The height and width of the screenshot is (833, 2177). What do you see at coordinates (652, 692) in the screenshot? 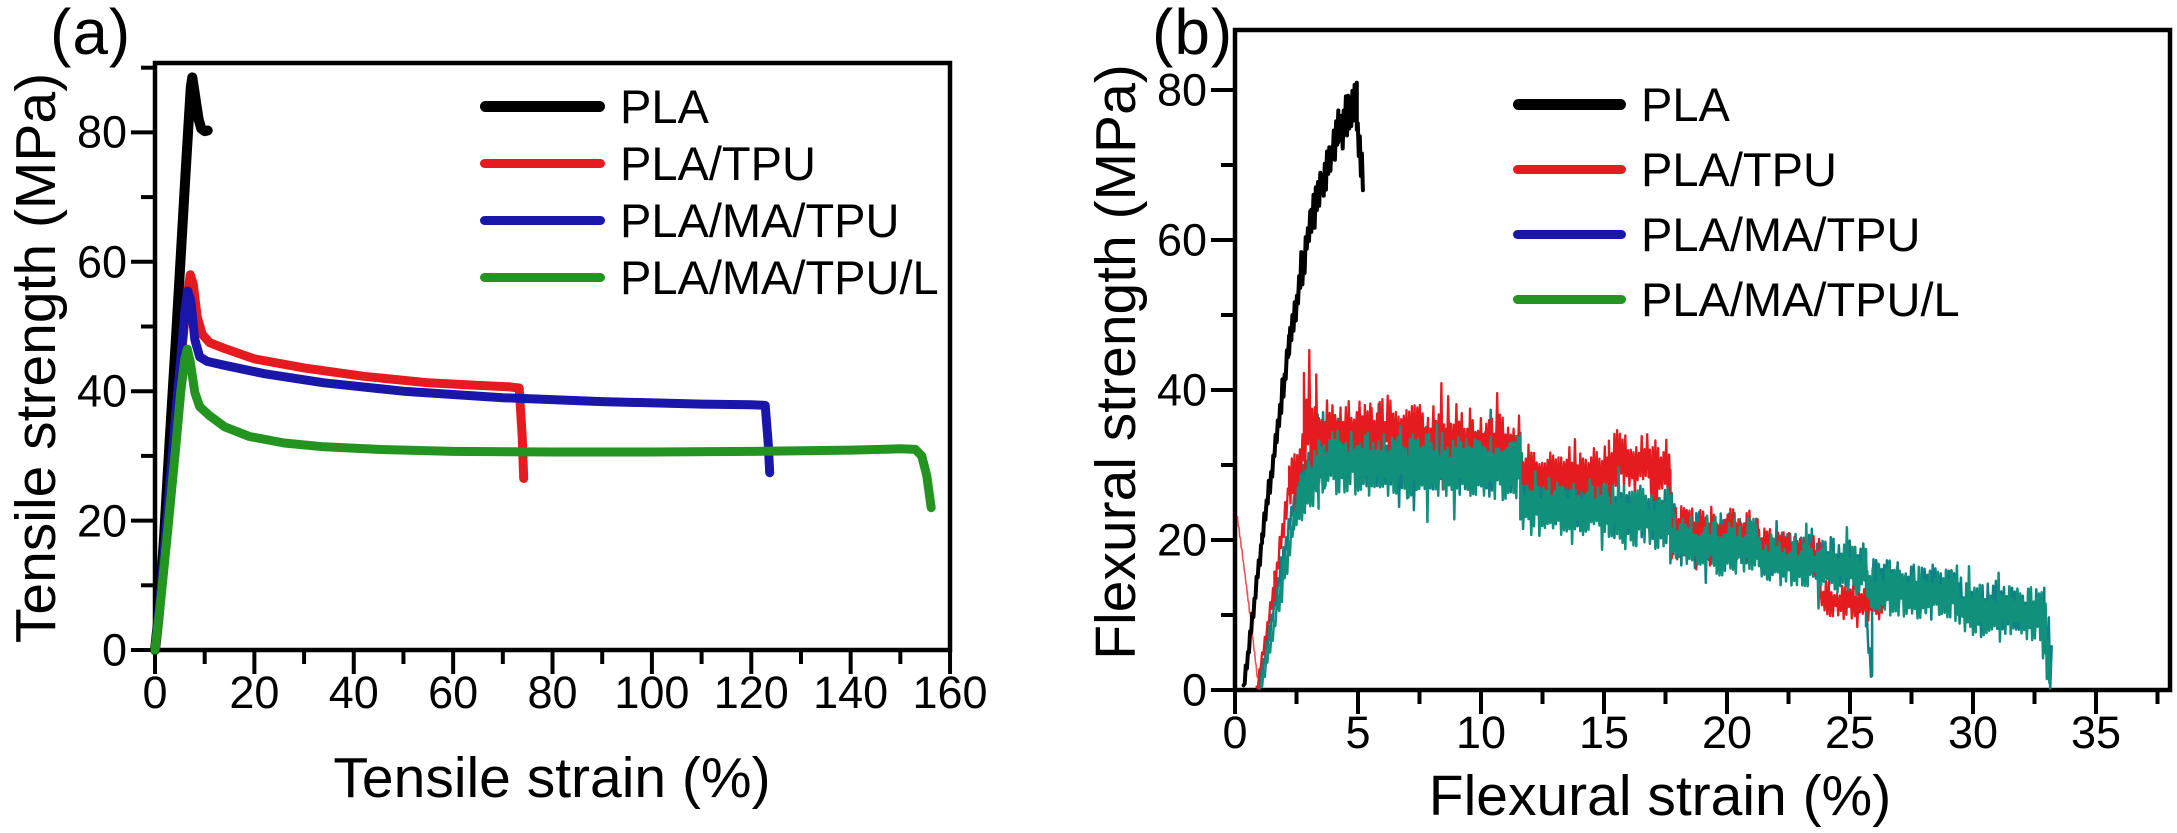
I see `x-tick-label: 100` at bounding box center [652, 692].